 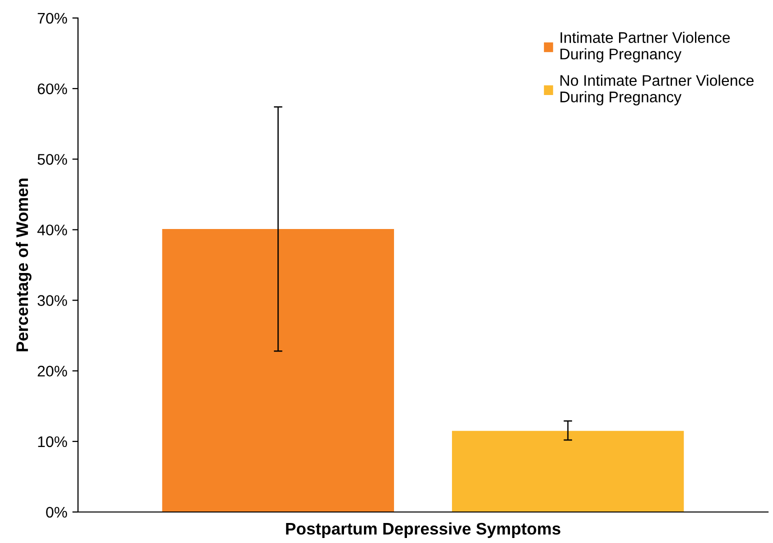 I want to click on legend-label: No Intimate Partner Violence During Pregnancy, so click(x=657, y=90).